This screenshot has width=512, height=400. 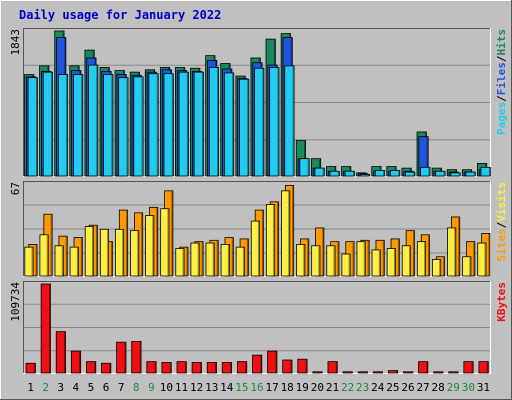 What do you see at coordinates (60, 387) in the screenshot?
I see `x-tick-label: 3` at bounding box center [60, 387].